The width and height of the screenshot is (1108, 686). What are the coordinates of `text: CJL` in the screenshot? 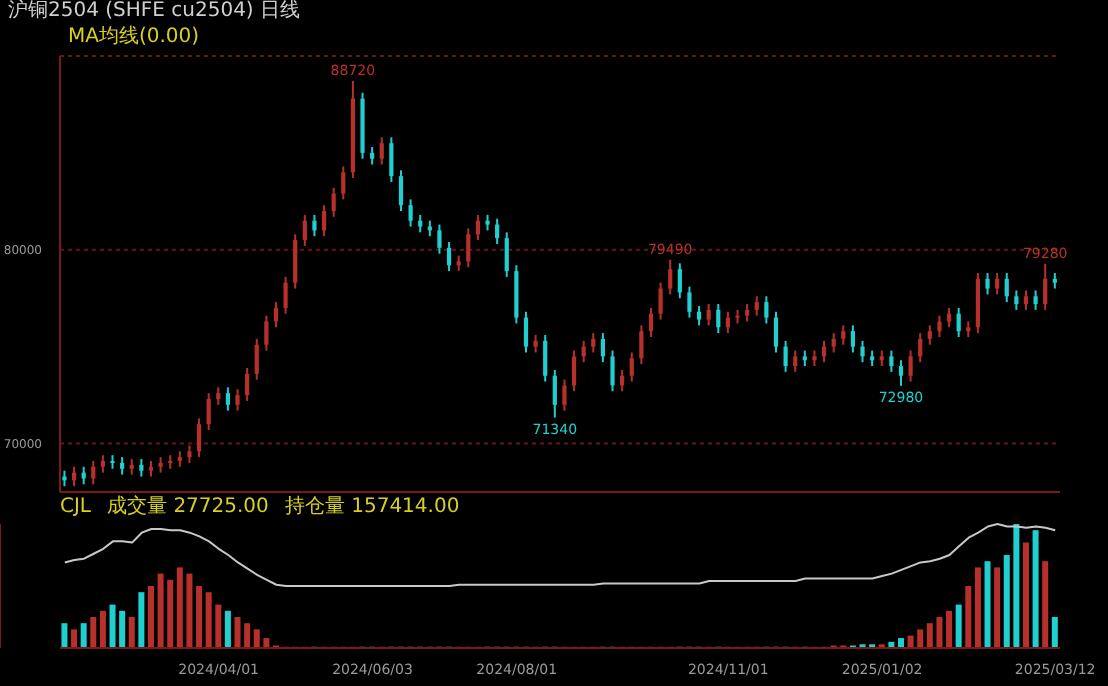 It's located at (76, 508).